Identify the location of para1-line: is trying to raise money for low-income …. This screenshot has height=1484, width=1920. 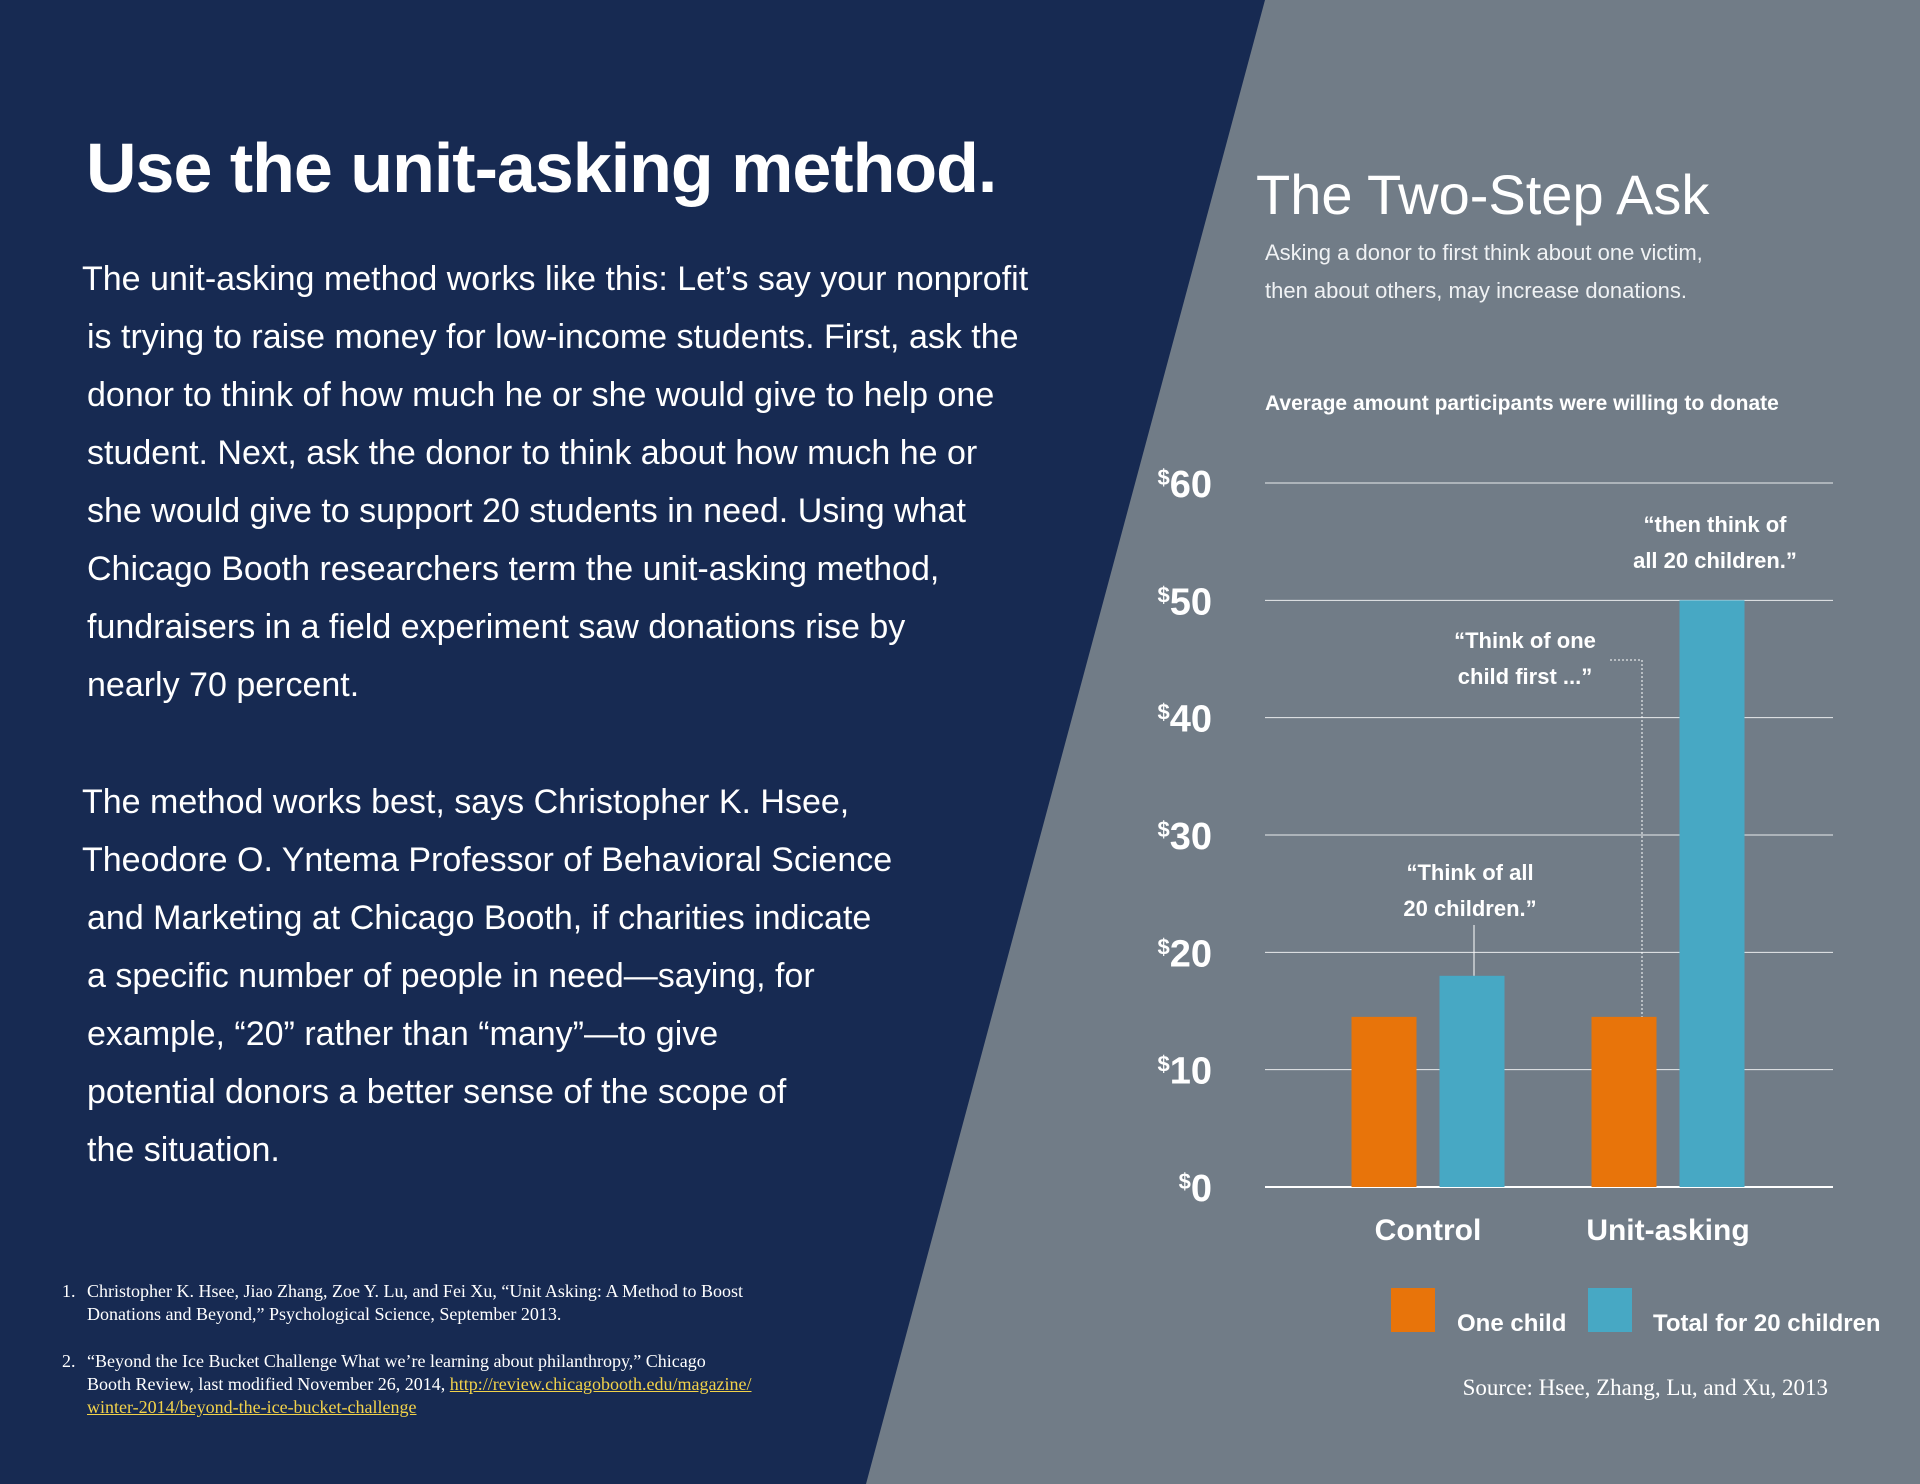
(553, 337).